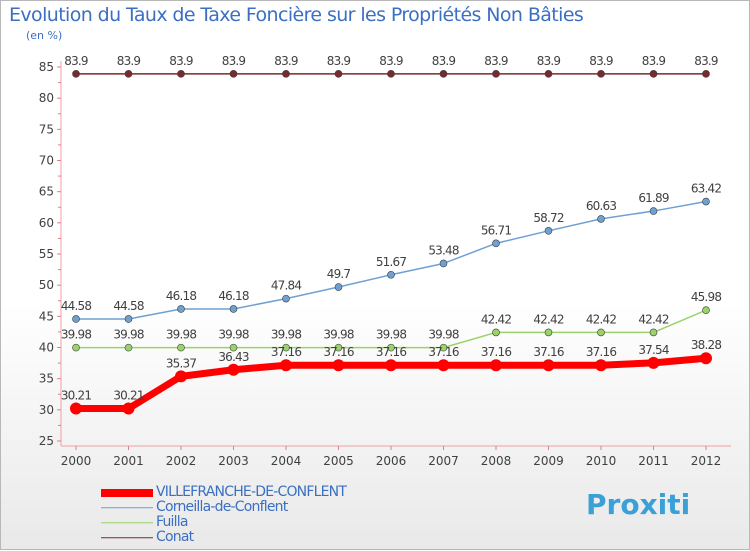 This screenshot has height=551, width=750. Describe the element at coordinates (44, 35) in the screenshot. I see `y-axis-unit-label: (en %)` at that location.